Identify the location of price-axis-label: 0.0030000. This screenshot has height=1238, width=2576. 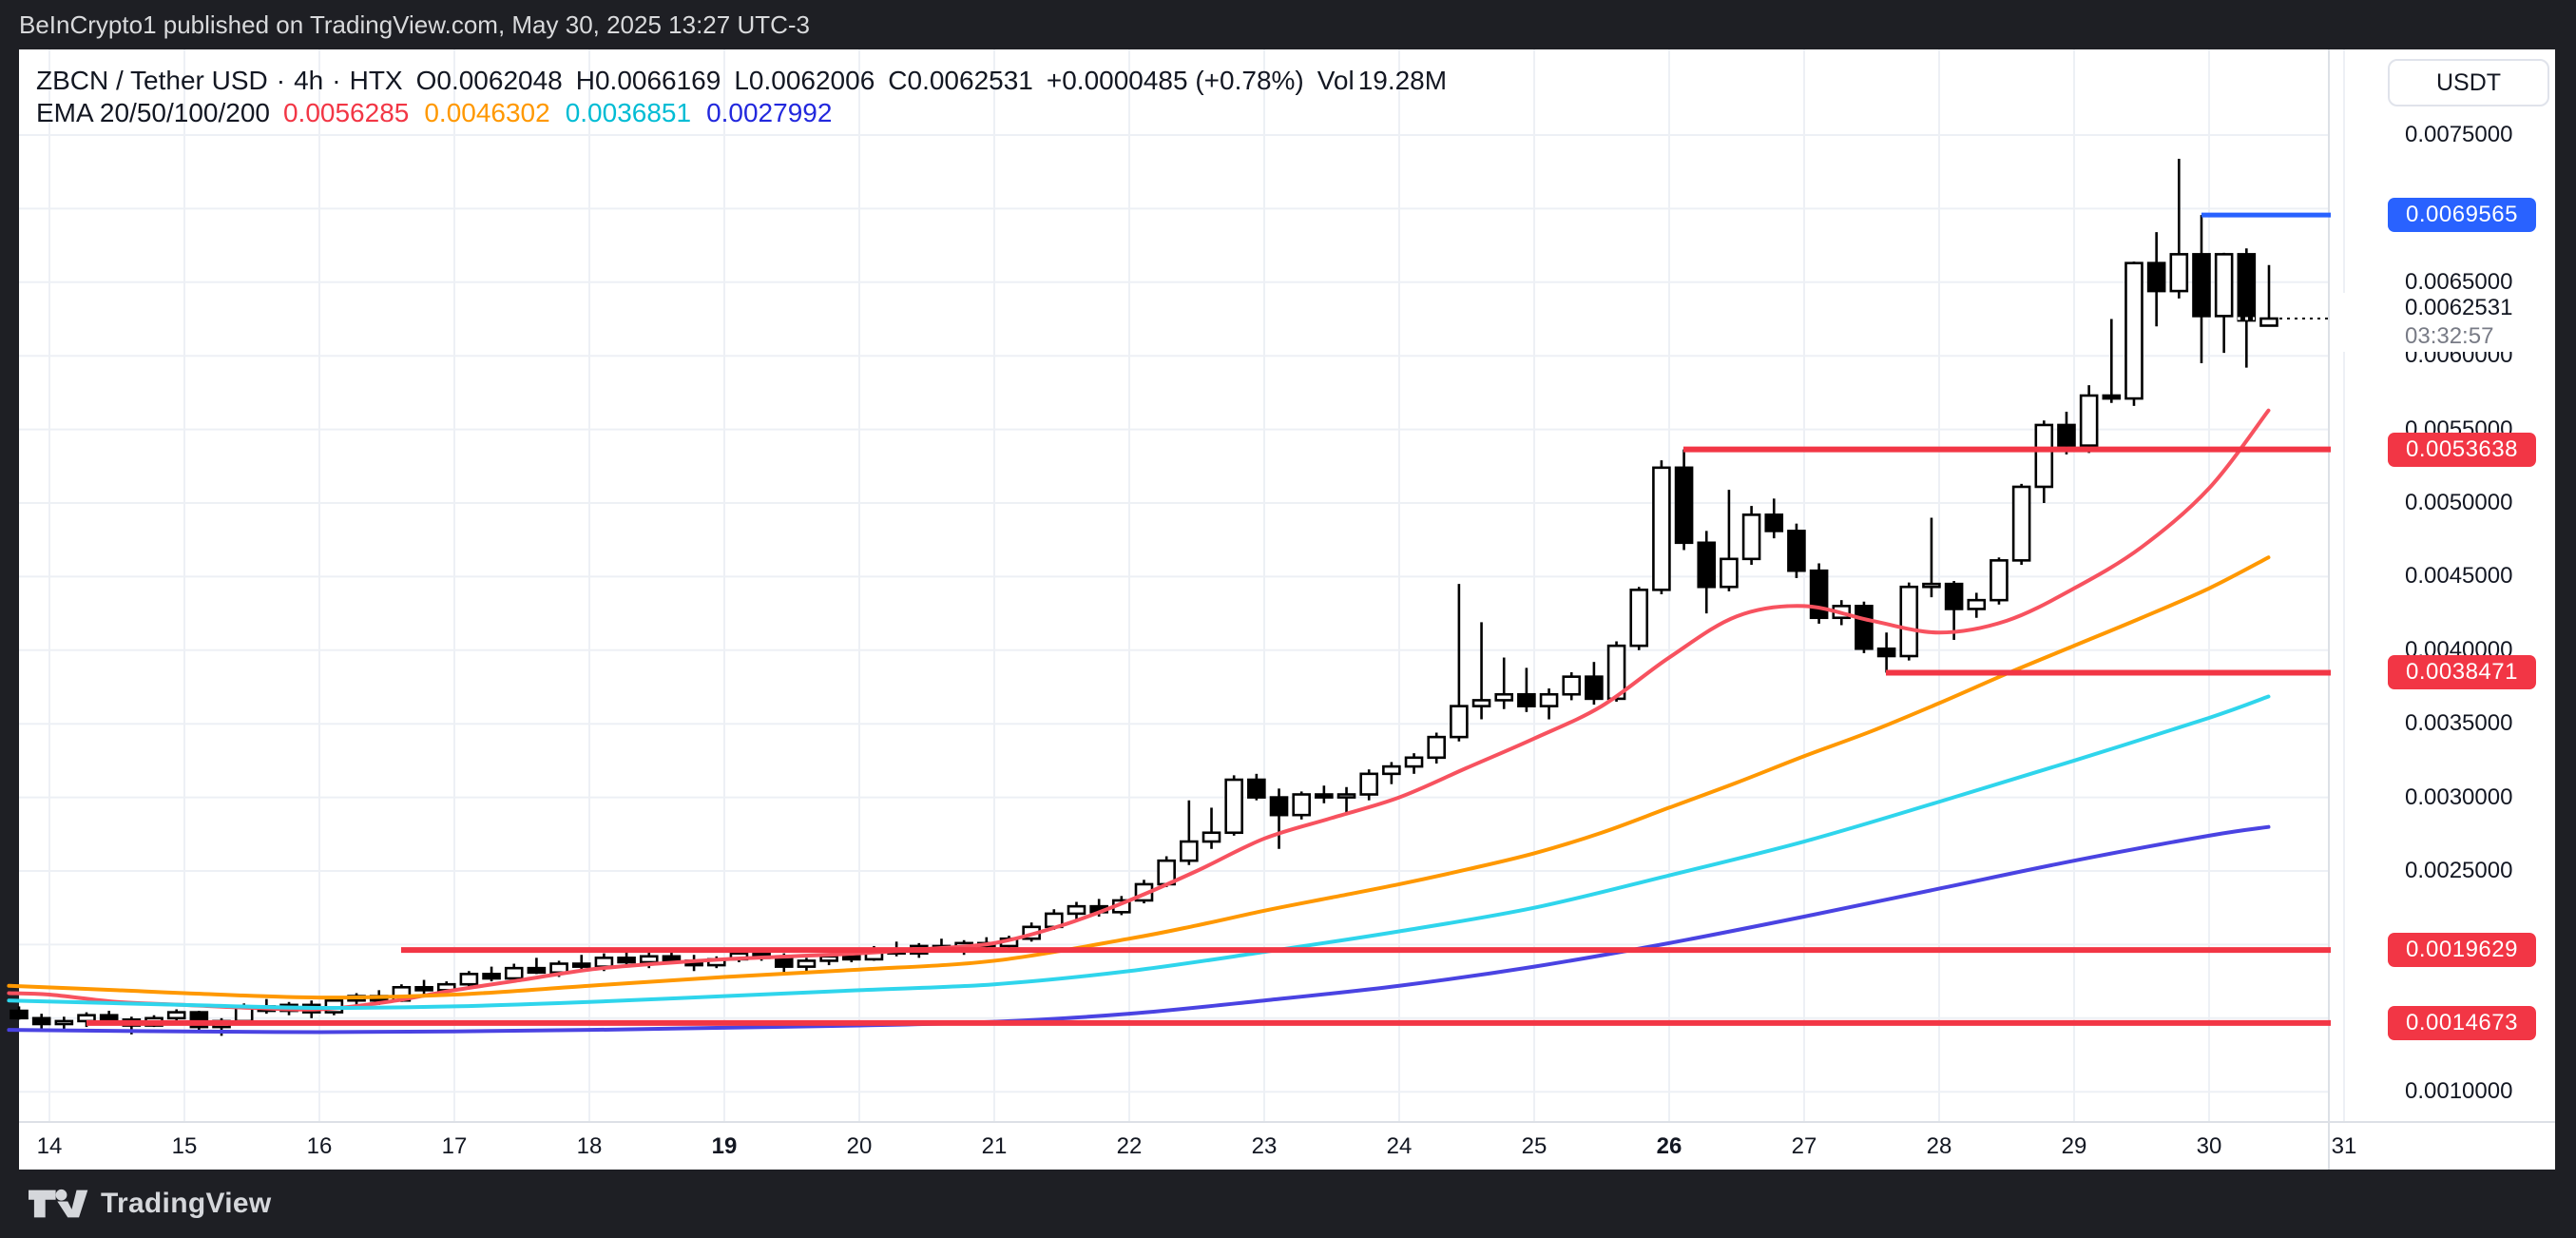
(2459, 796).